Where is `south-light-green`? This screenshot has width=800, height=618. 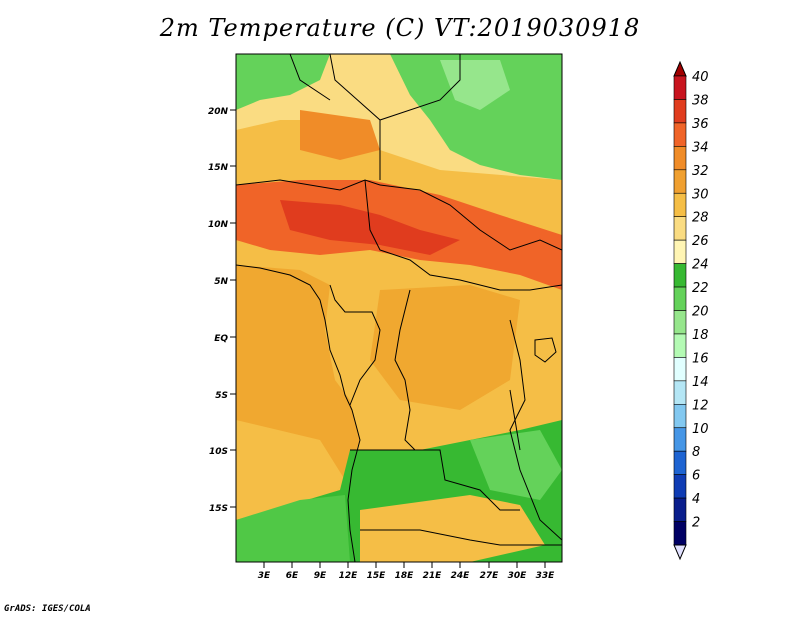
south-light-green is located at coordinates (516, 465).